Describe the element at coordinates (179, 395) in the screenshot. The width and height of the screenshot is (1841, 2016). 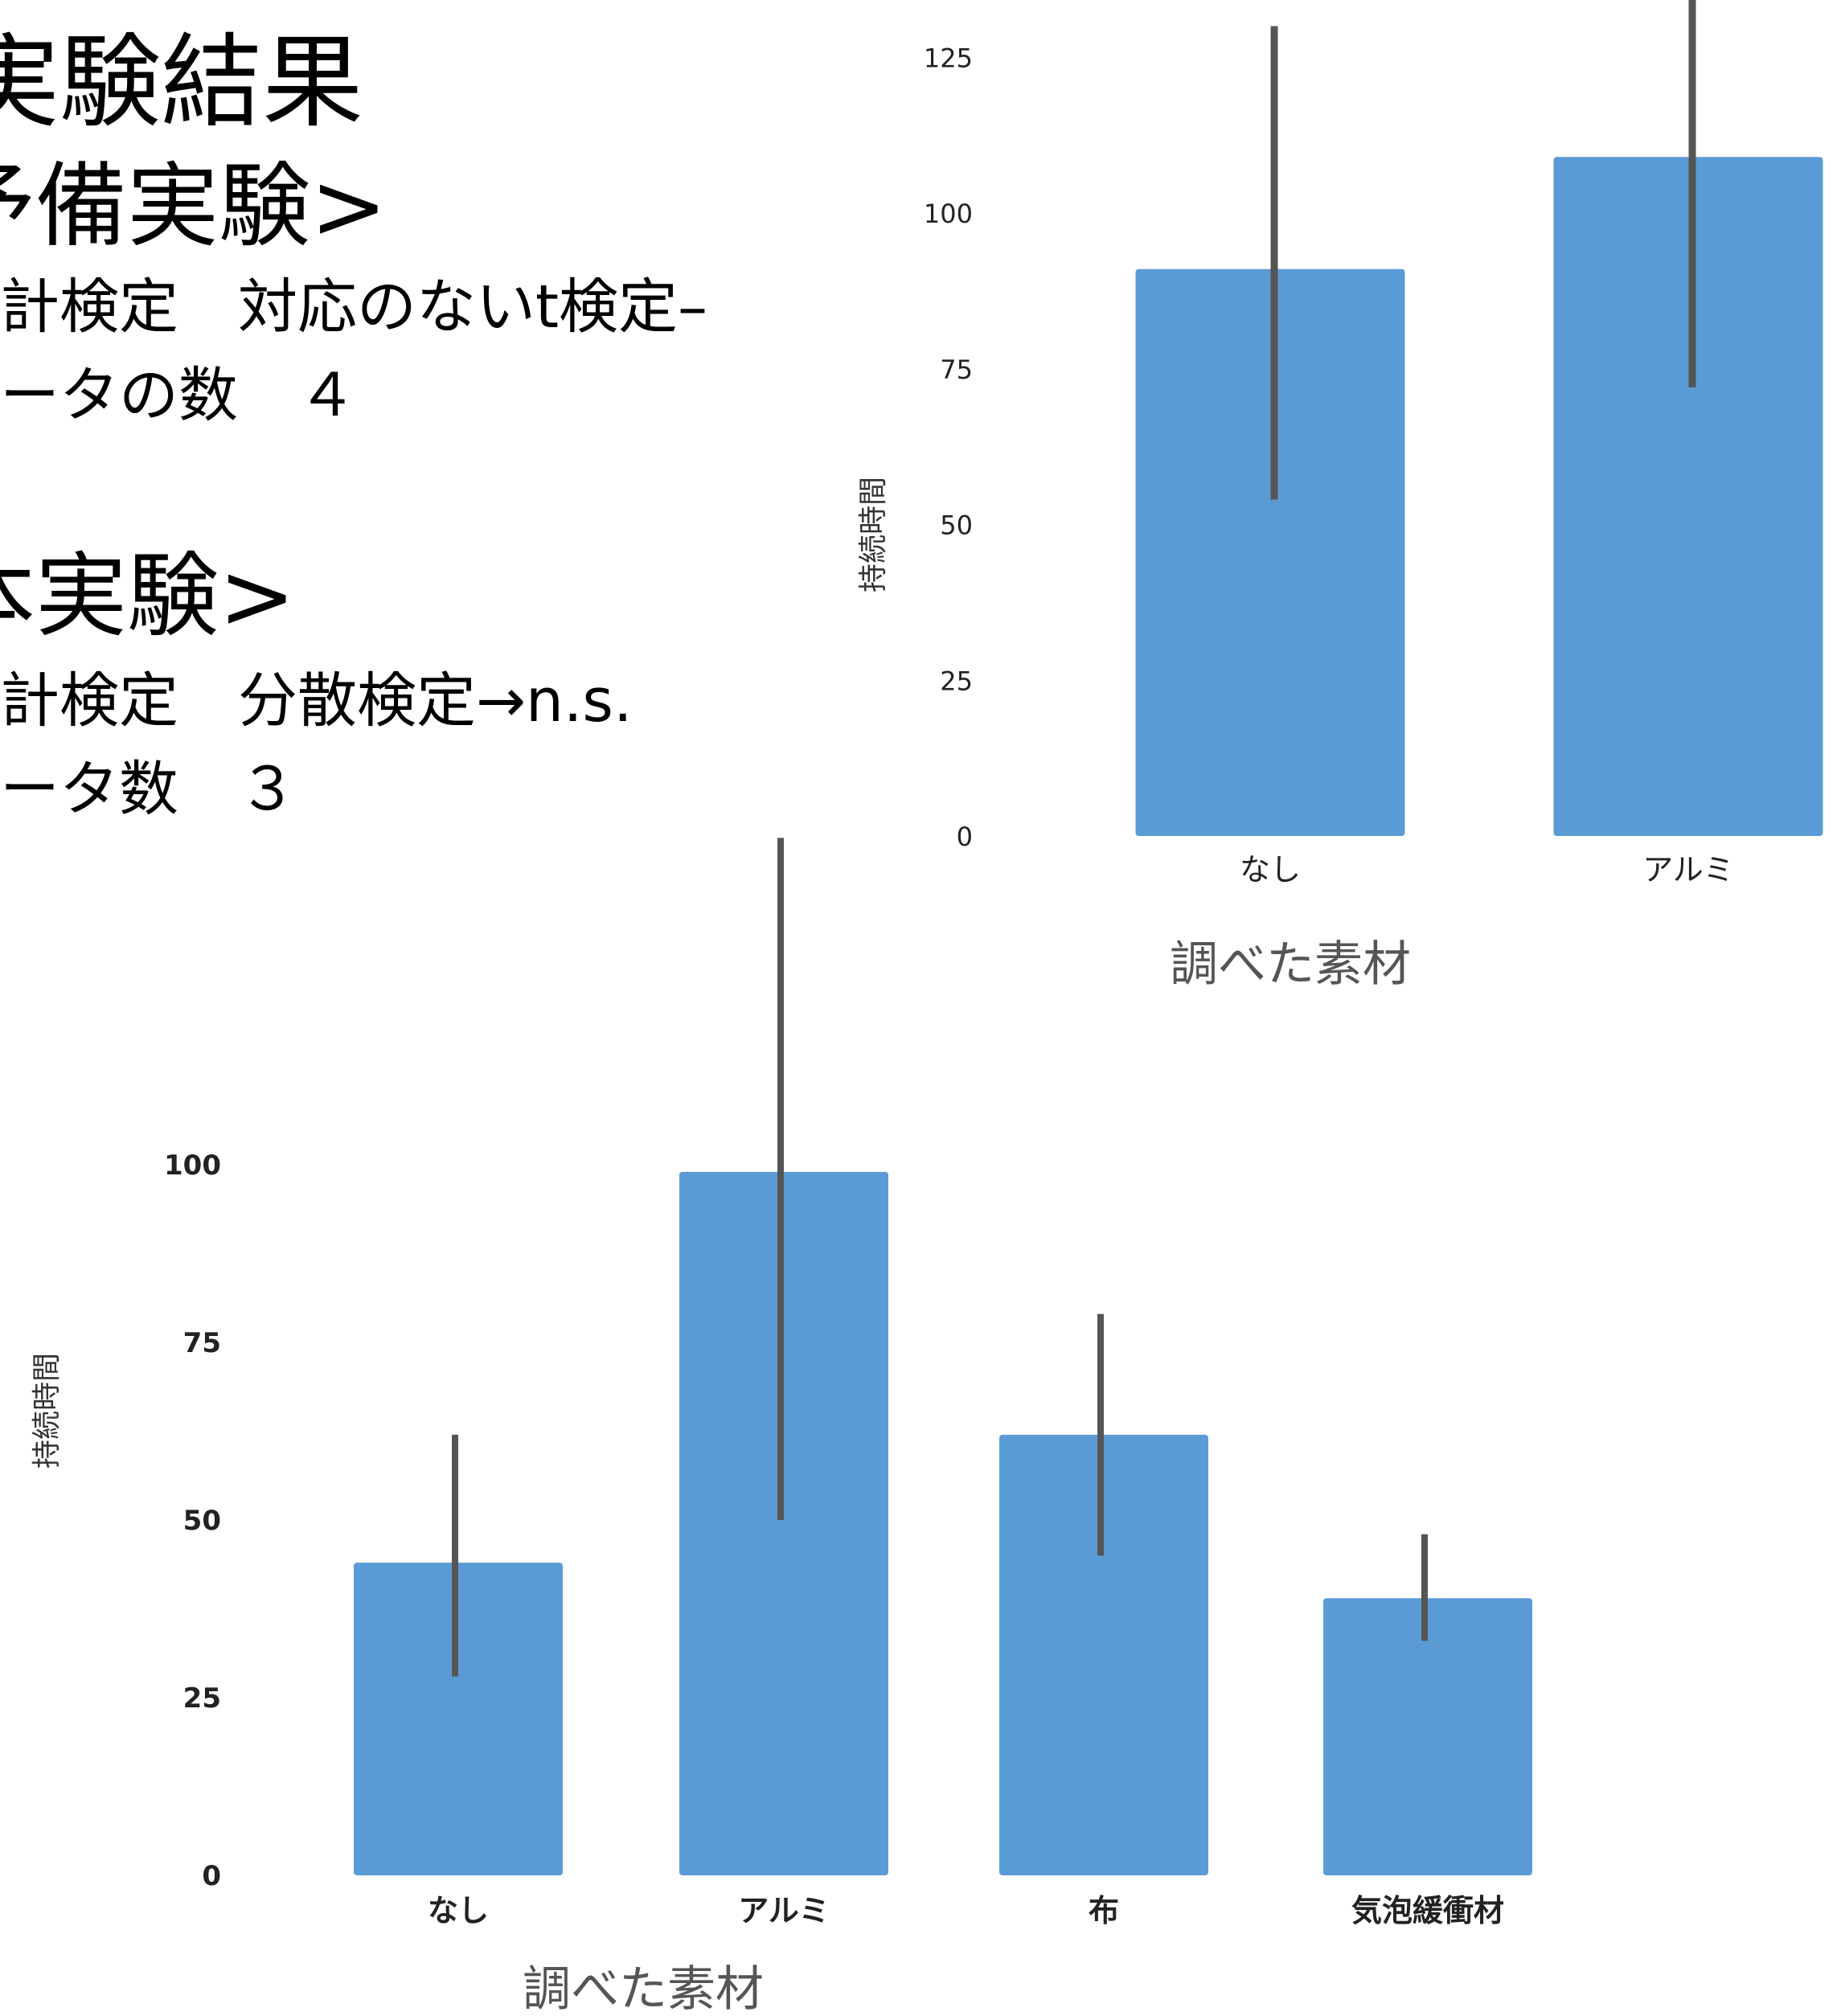
I see `prelim-data-count: データの数 ４` at that location.